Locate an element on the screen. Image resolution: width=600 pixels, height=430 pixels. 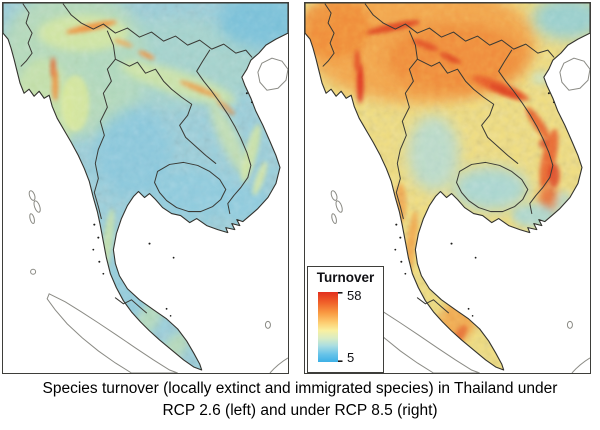
legend-max-label: 58 is located at coordinates (354, 295).